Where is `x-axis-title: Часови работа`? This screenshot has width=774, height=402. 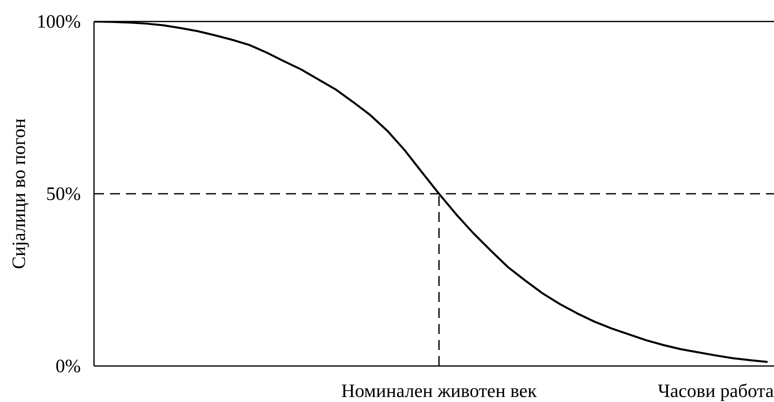
x-axis-title: Часови работа is located at coordinates (716, 392).